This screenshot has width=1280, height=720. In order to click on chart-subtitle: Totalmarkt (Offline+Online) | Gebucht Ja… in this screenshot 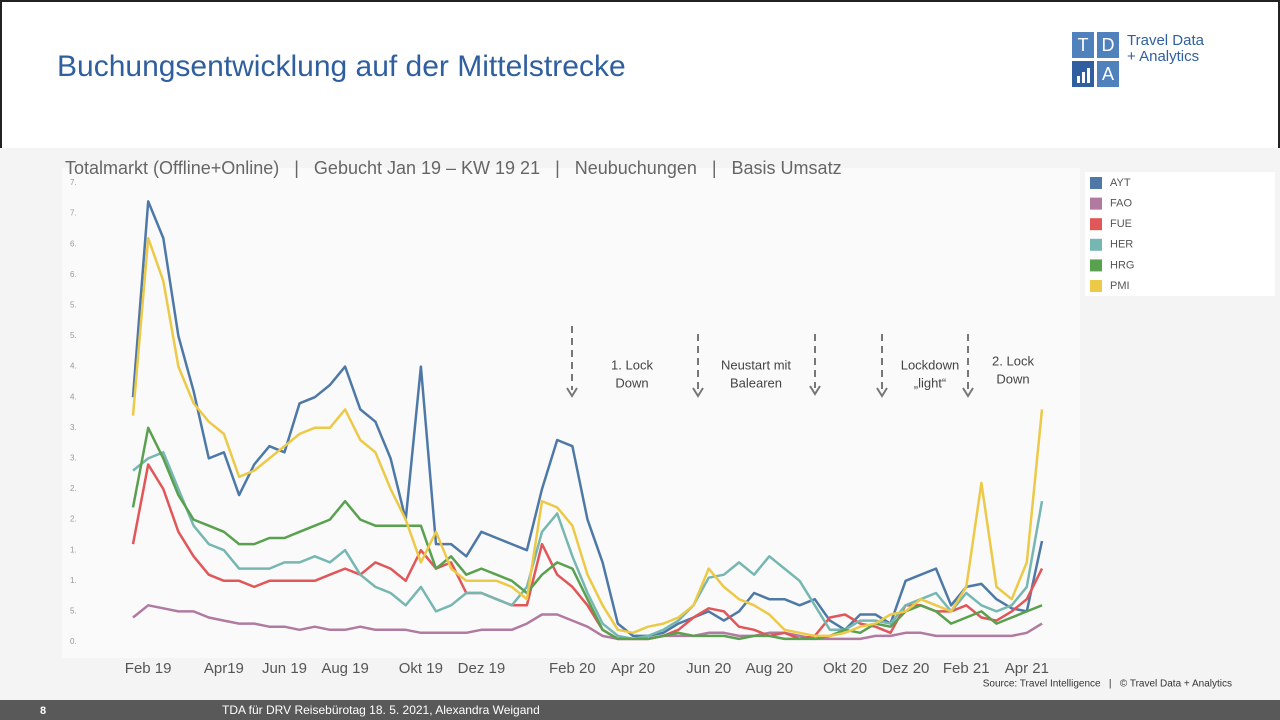, I will do `click(453, 168)`.